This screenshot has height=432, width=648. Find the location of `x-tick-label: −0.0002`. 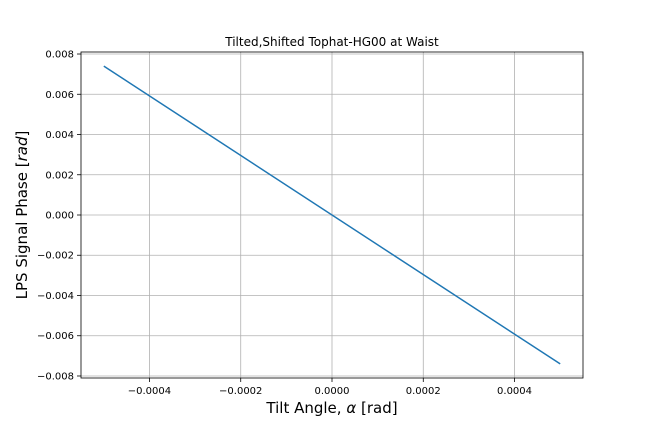

x-tick-label: −0.0002 is located at coordinates (240, 391).